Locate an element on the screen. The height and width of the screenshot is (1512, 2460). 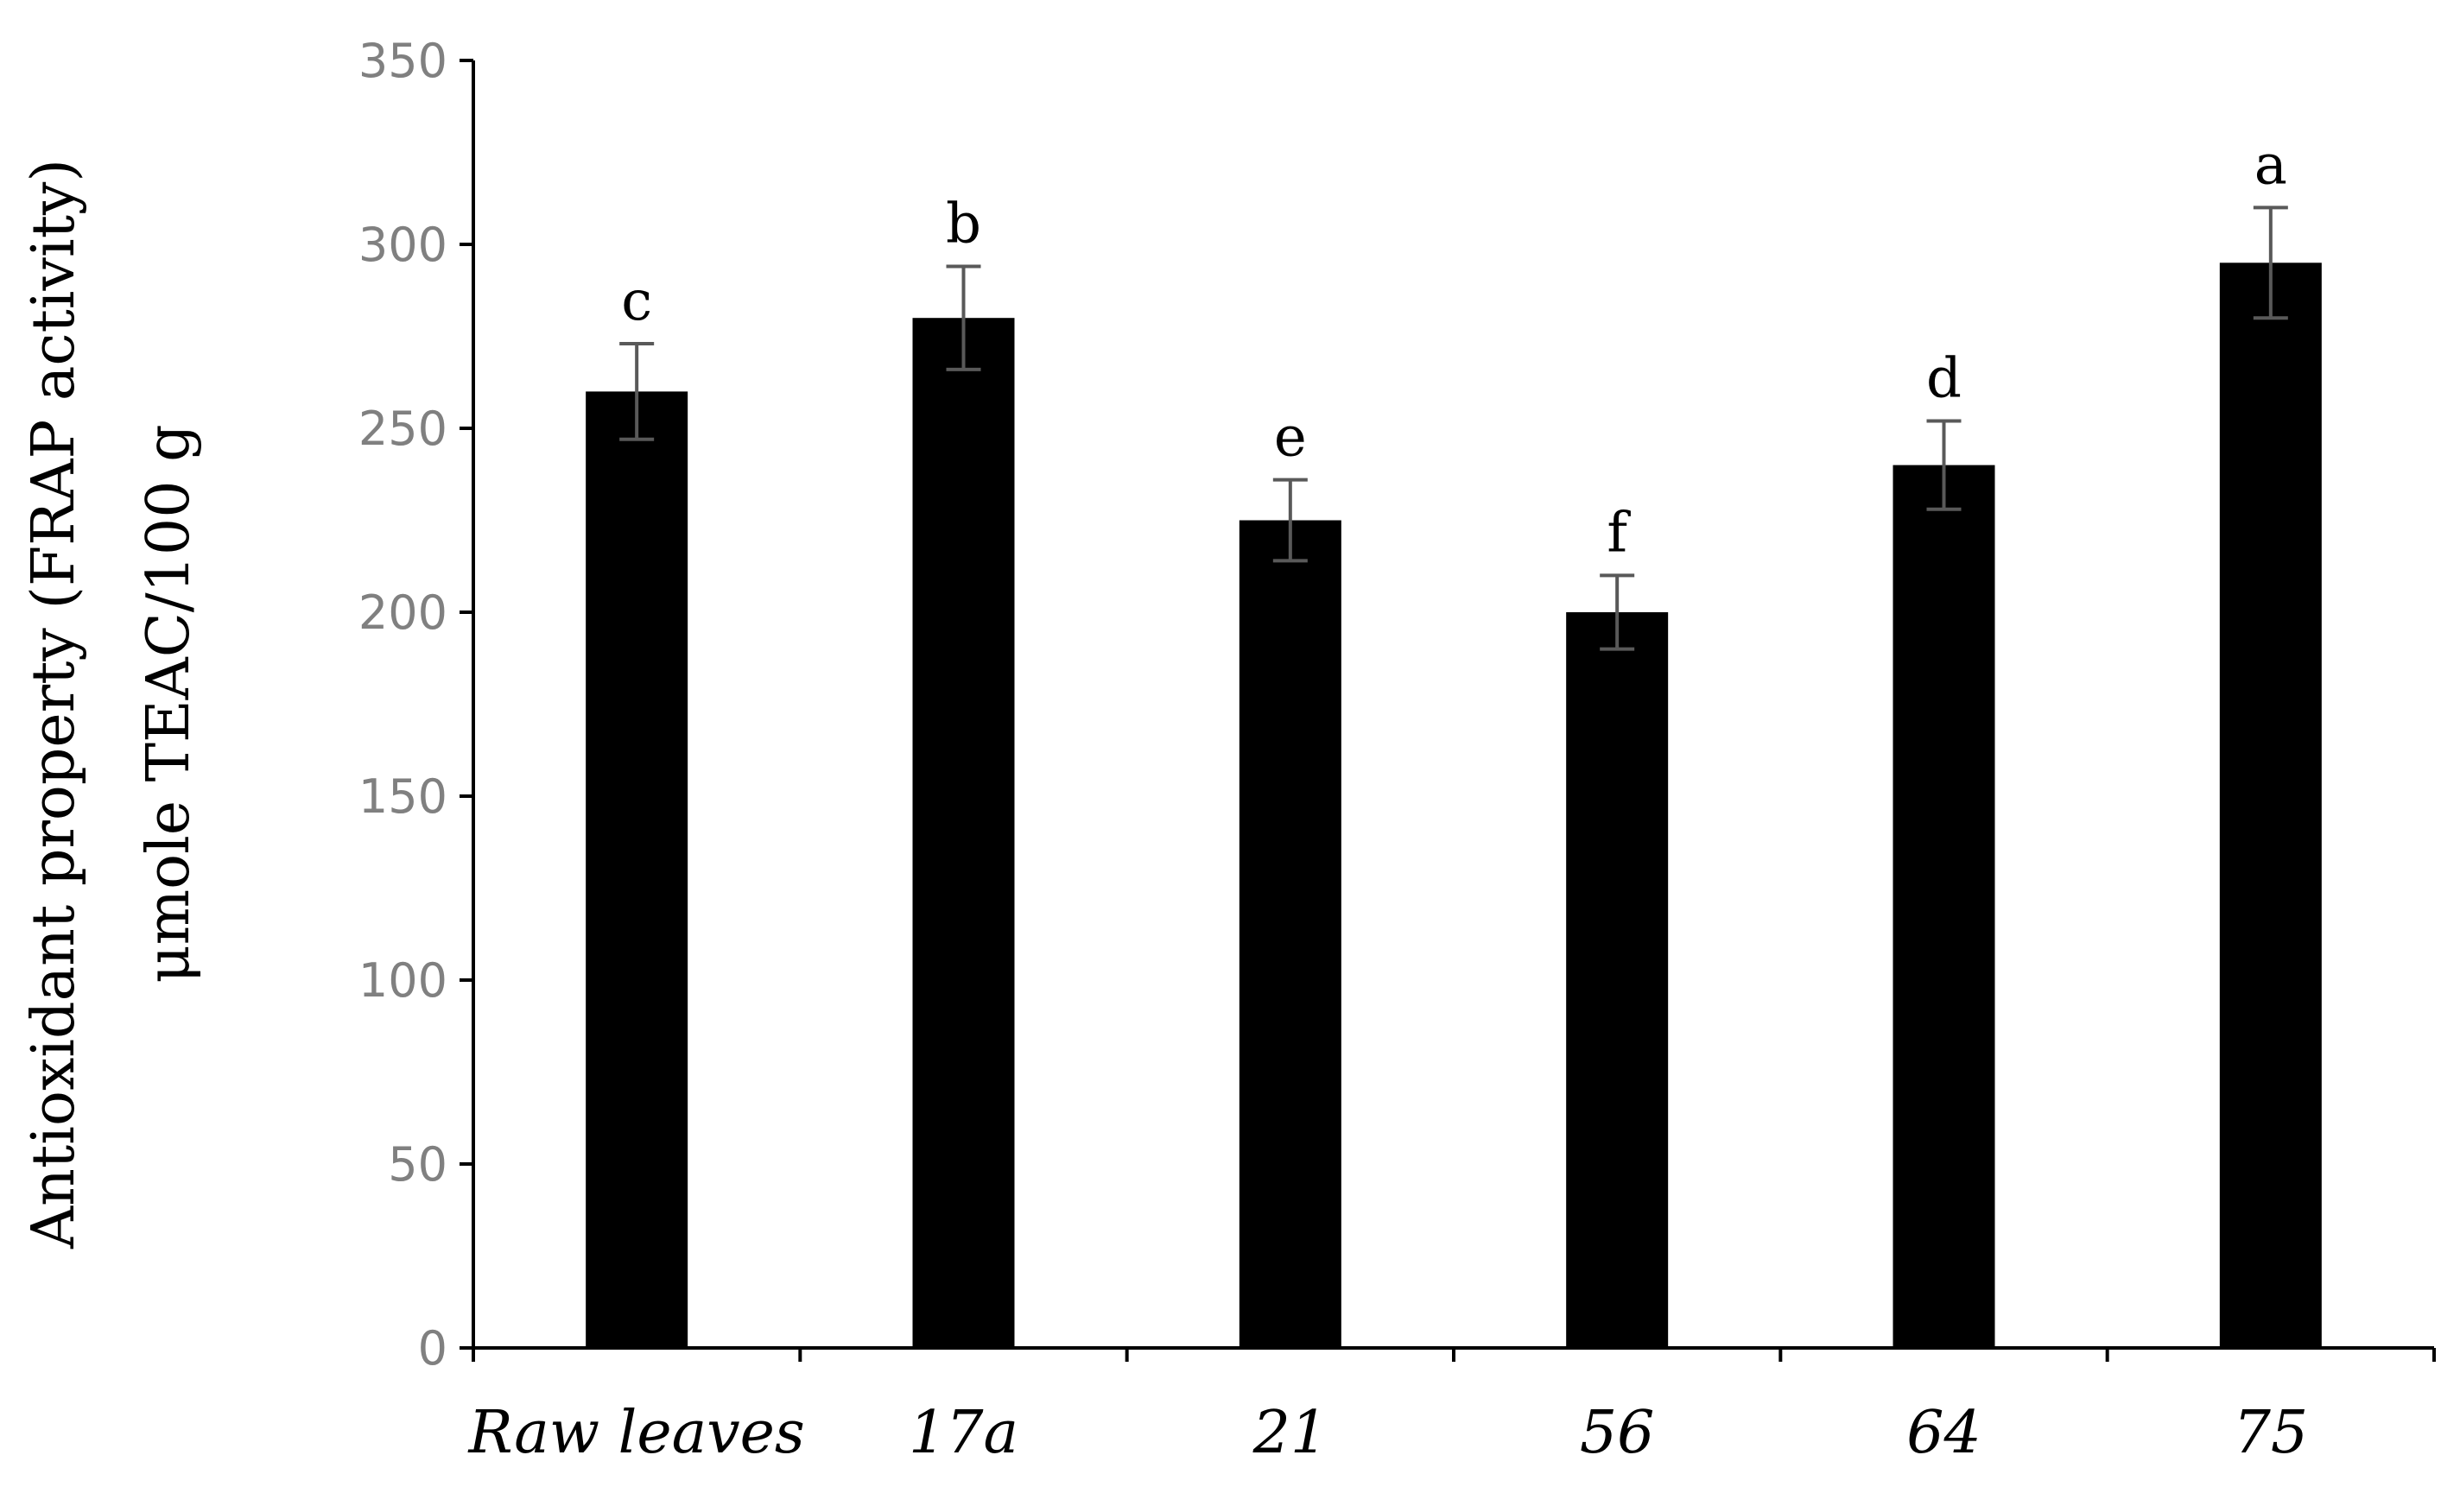
x-category-label: 64 is located at coordinates (1943, 1433).